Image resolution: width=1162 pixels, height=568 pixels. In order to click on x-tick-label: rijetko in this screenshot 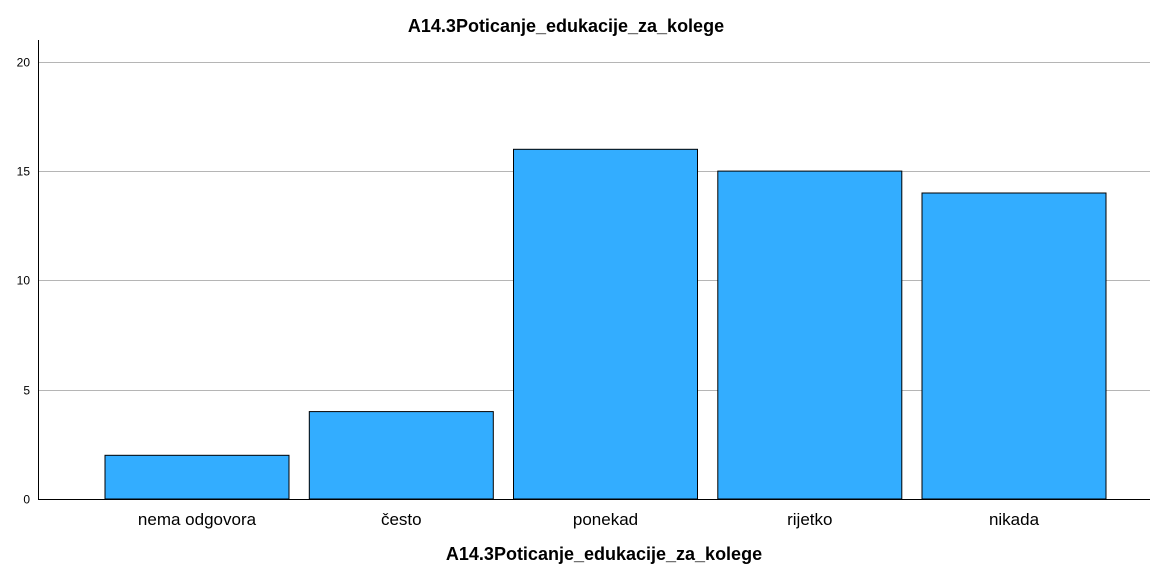, I will do `click(809, 519)`.